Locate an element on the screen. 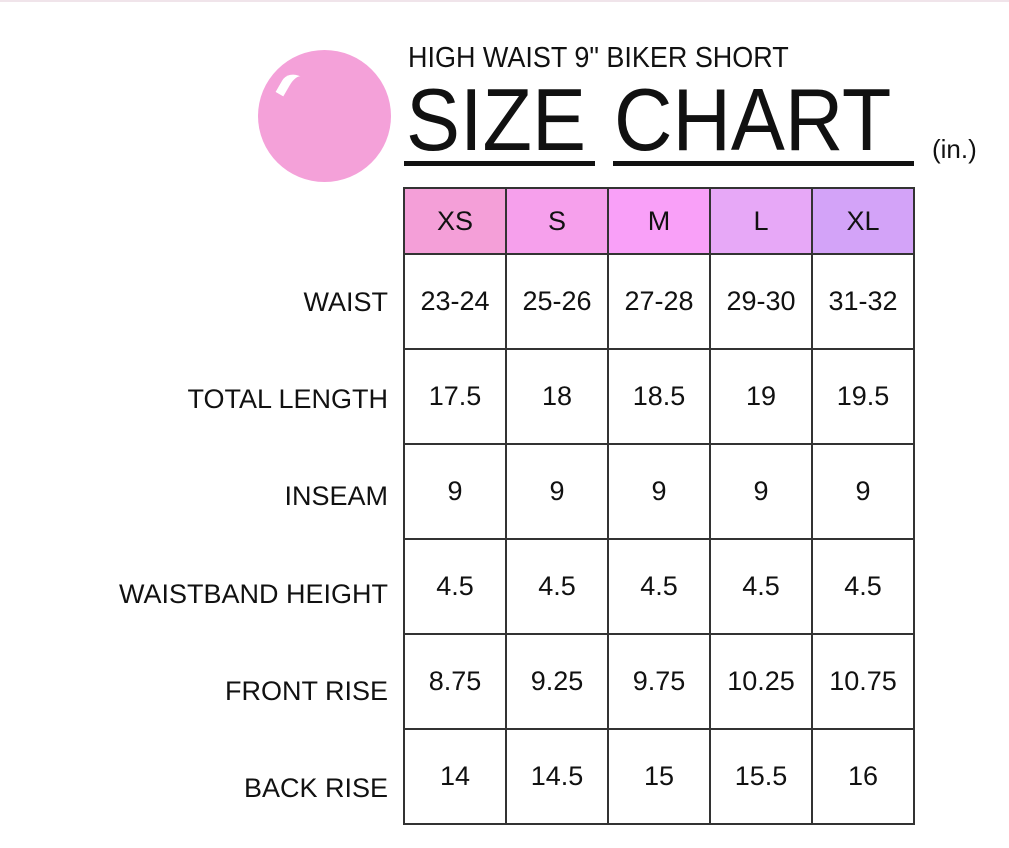 This screenshot has width=1009, height=848. row-label: BACK RISE is located at coordinates (315, 788).